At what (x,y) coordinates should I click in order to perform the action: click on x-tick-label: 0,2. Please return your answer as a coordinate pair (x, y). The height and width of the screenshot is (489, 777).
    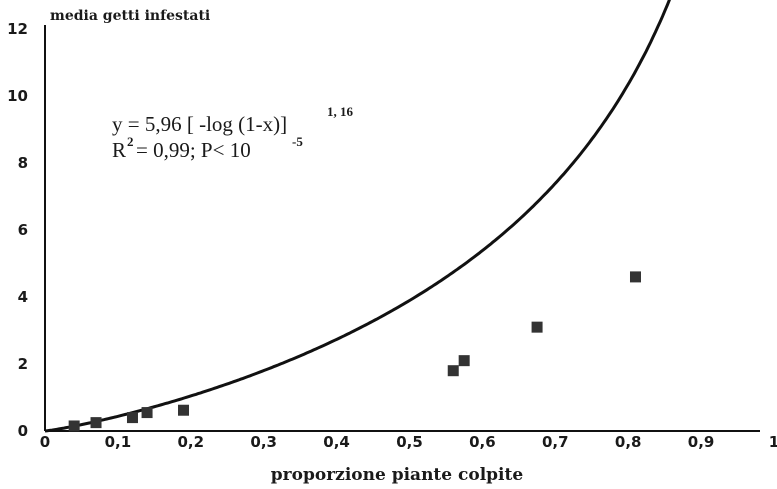
    Looking at the image, I should click on (191, 442).